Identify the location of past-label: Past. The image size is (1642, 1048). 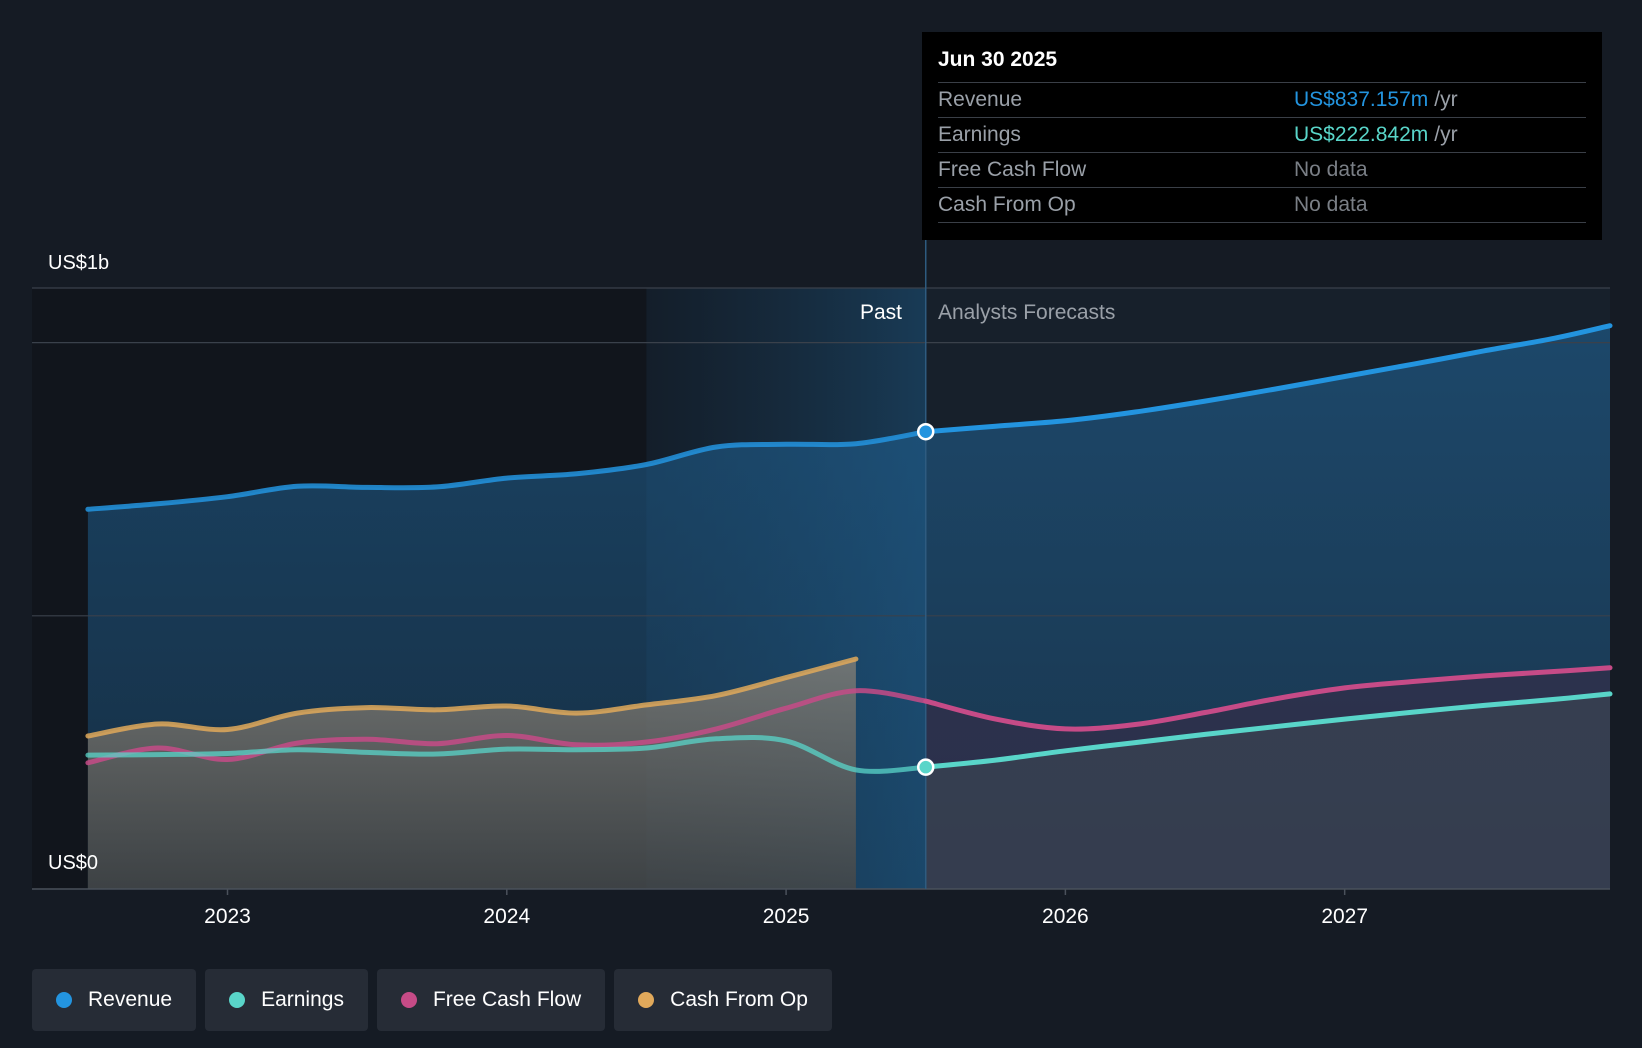
(881, 312).